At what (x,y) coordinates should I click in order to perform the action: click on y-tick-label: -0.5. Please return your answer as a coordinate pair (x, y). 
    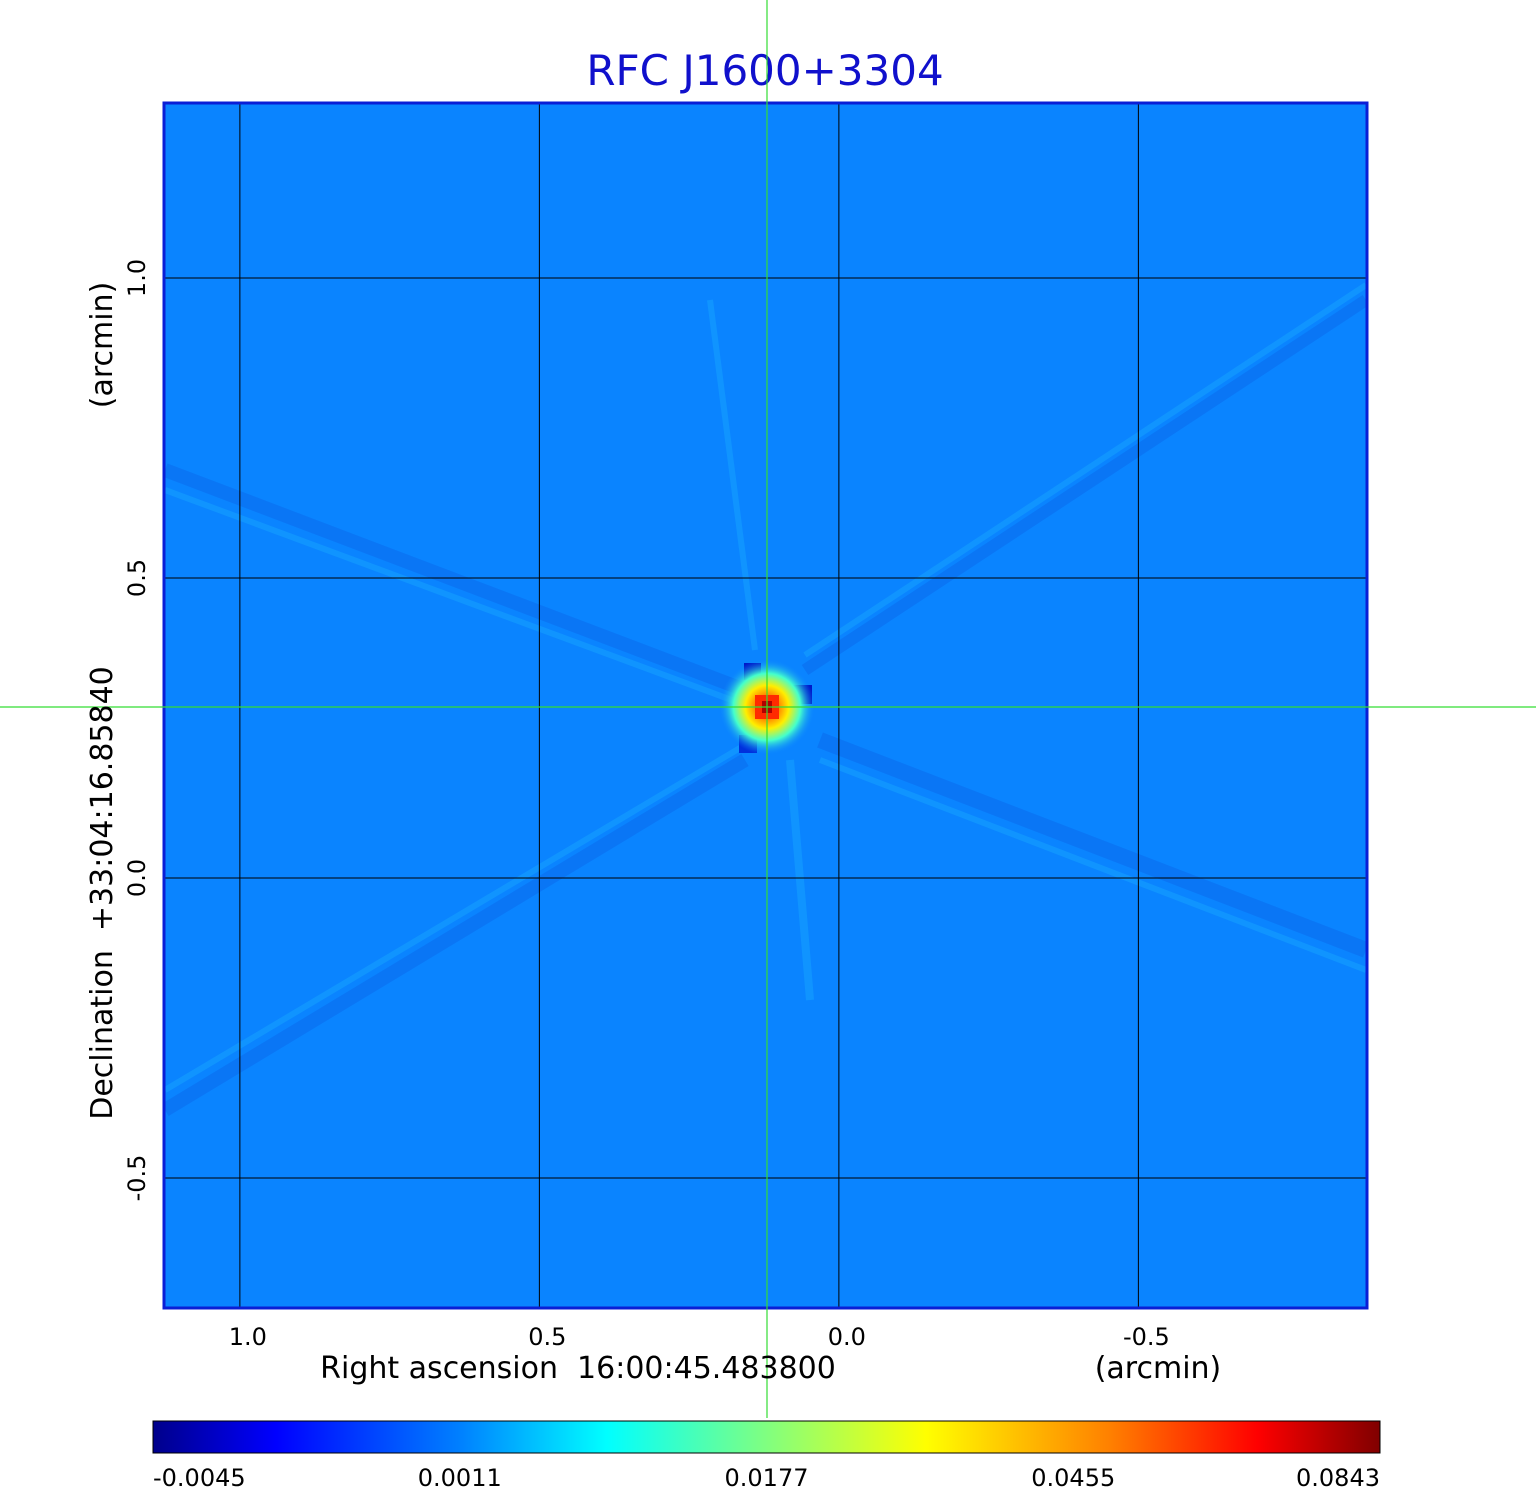
    Looking at the image, I should click on (137, 1178).